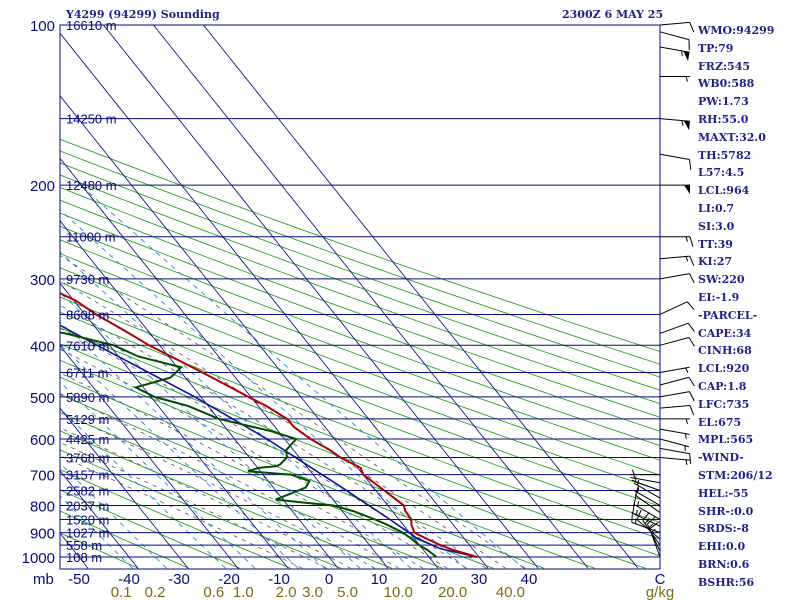  Describe the element at coordinates (720, 422) in the screenshot. I see `param-item: EL:675` at that location.